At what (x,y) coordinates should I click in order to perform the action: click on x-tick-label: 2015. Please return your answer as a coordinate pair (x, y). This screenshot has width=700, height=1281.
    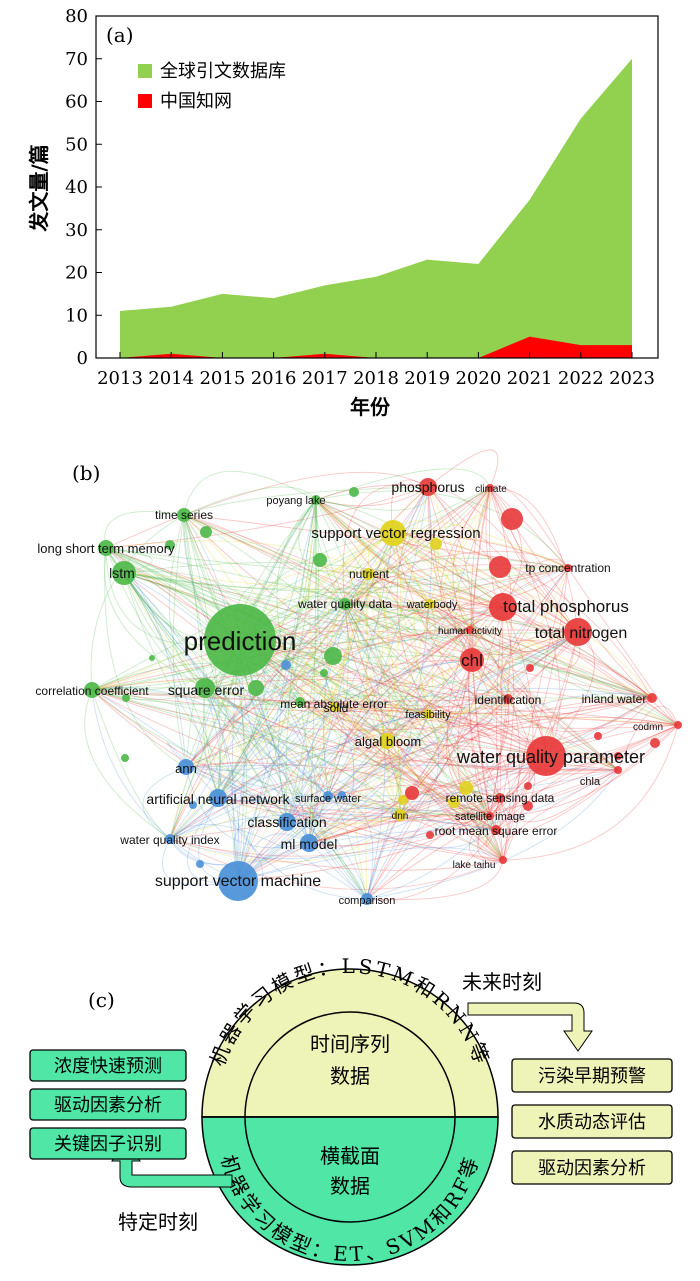
    Looking at the image, I should click on (222, 378).